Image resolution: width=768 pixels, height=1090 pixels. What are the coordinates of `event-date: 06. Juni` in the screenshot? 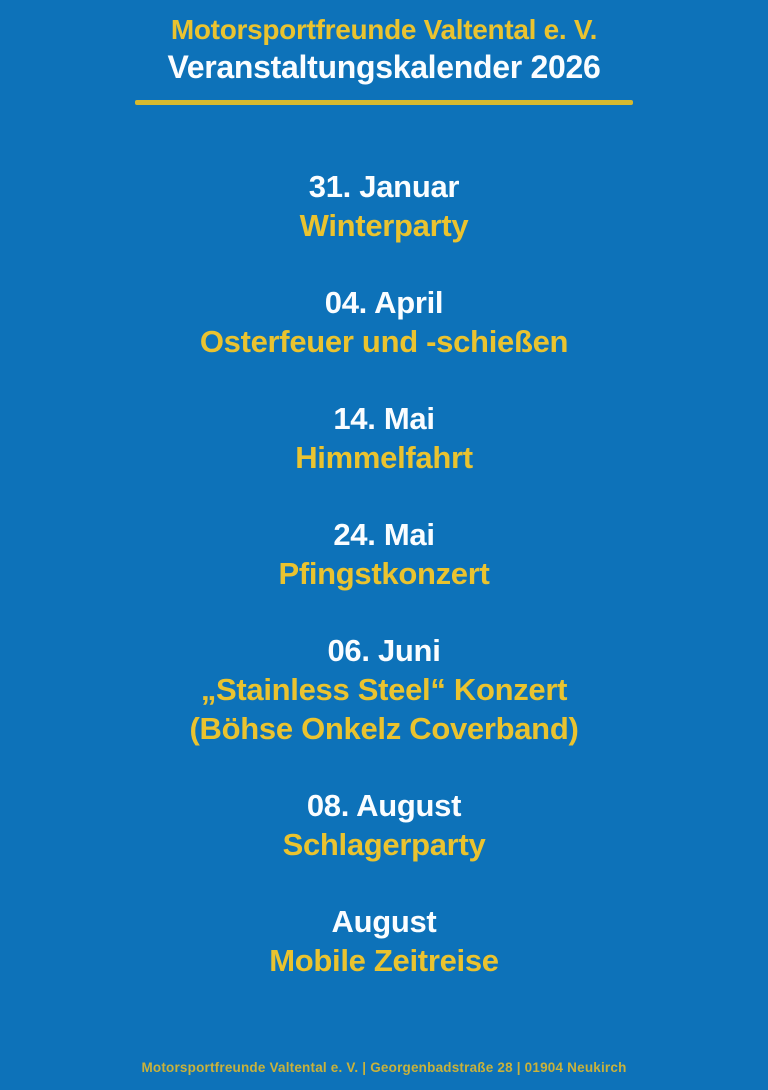 It's located at (384, 650).